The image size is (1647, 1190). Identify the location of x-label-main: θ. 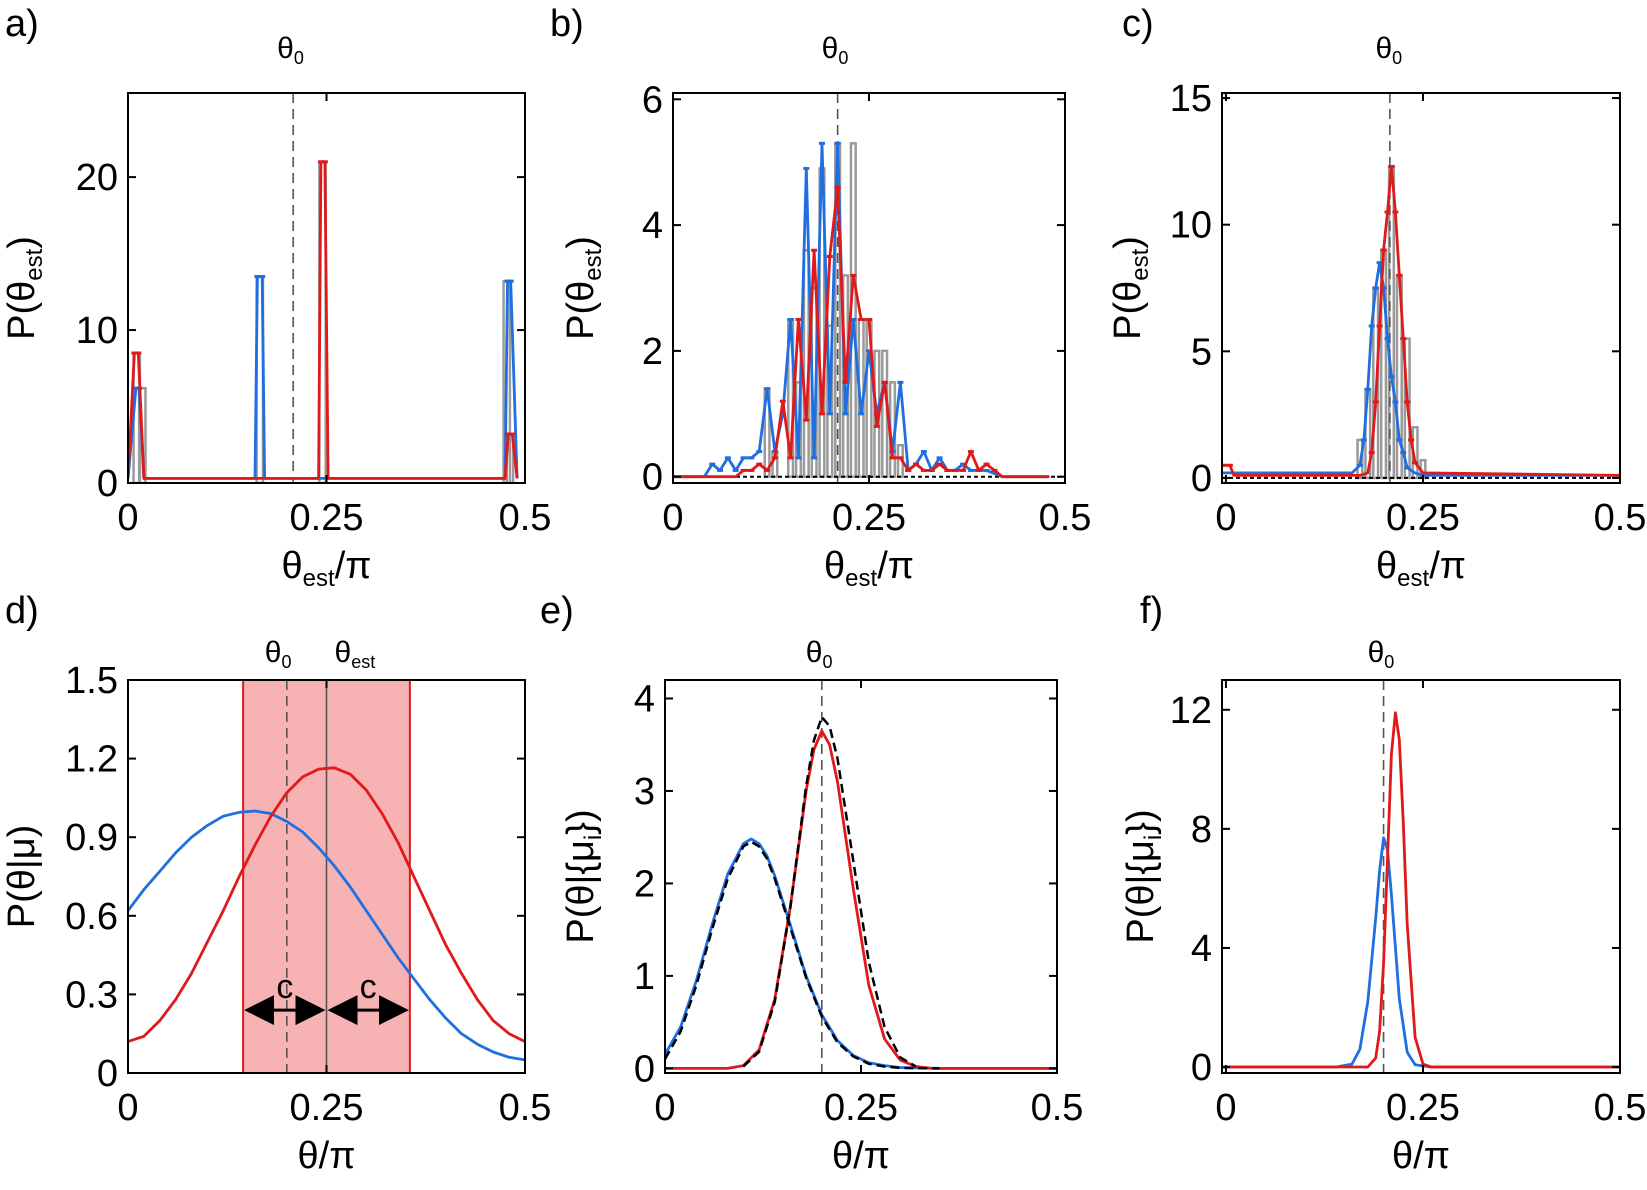
(1386, 566).